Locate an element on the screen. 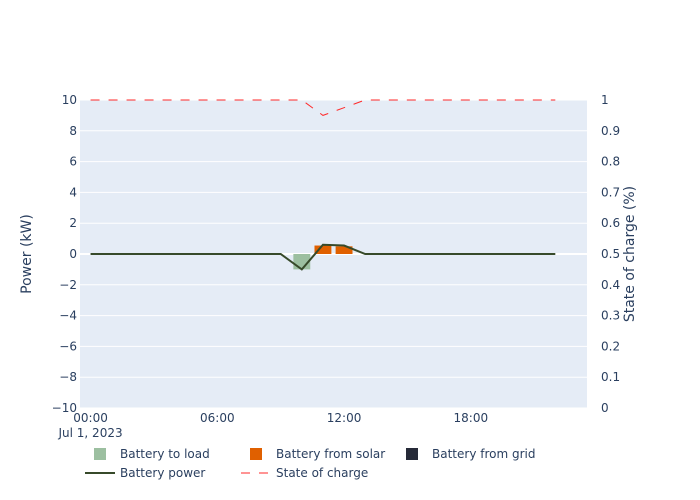  left-y-axis-title: Power (kW) is located at coordinates (27, 254).